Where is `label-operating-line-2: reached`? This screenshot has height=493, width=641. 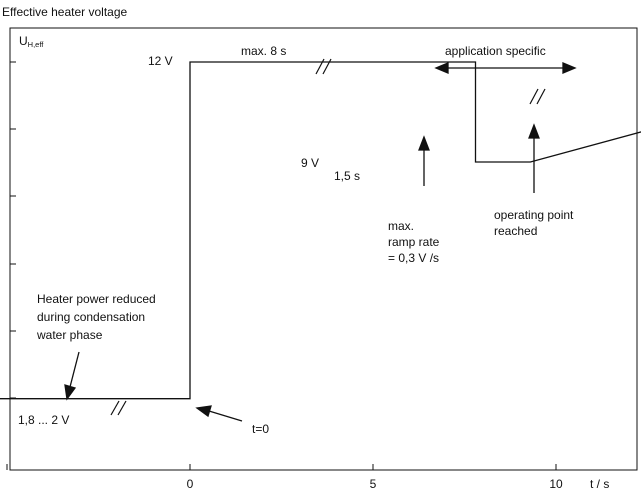
label-operating-line-2: reached is located at coordinates (515, 231).